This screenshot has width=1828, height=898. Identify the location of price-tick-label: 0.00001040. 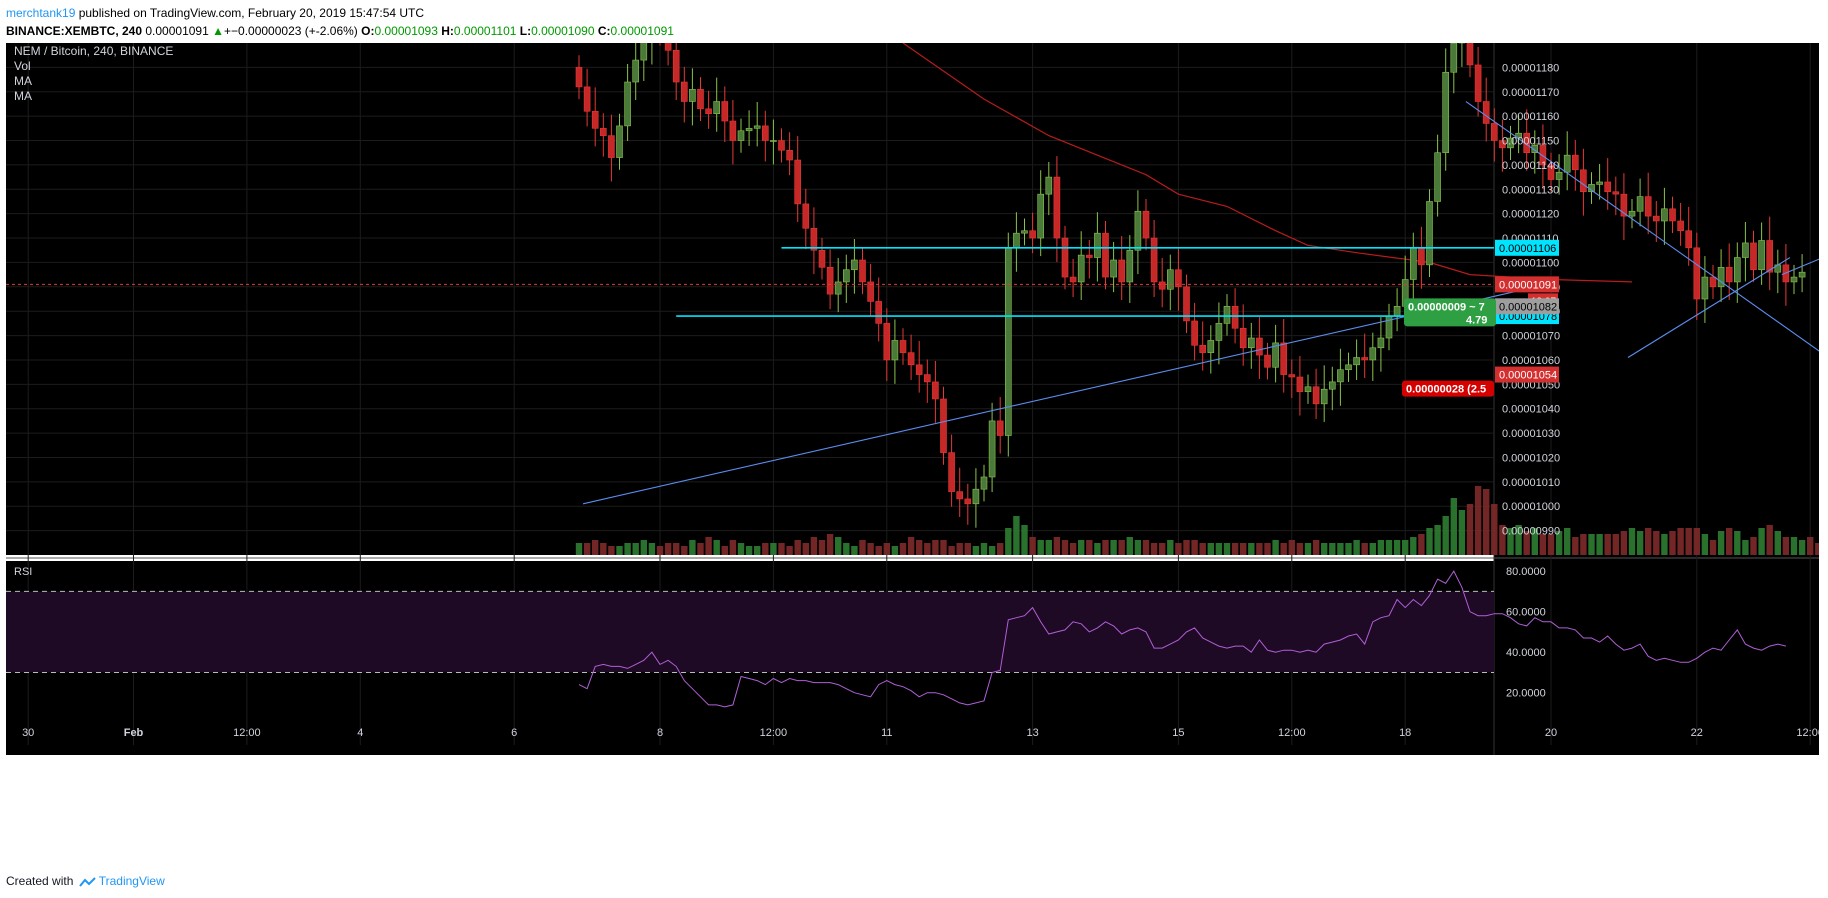
(1531, 410).